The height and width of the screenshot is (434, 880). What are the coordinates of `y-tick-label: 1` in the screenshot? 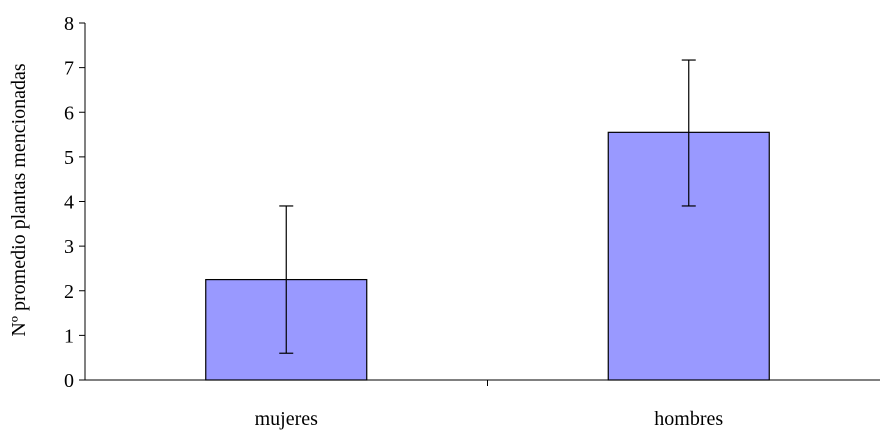 It's located at (69, 336).